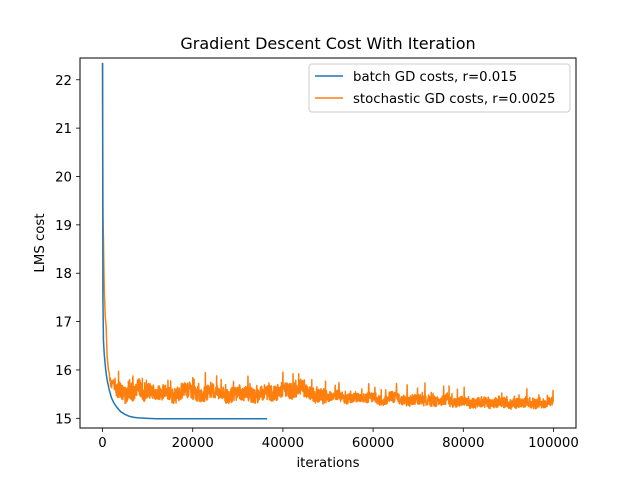  I want to click on y-tick-label: 15, so click(63, 419).